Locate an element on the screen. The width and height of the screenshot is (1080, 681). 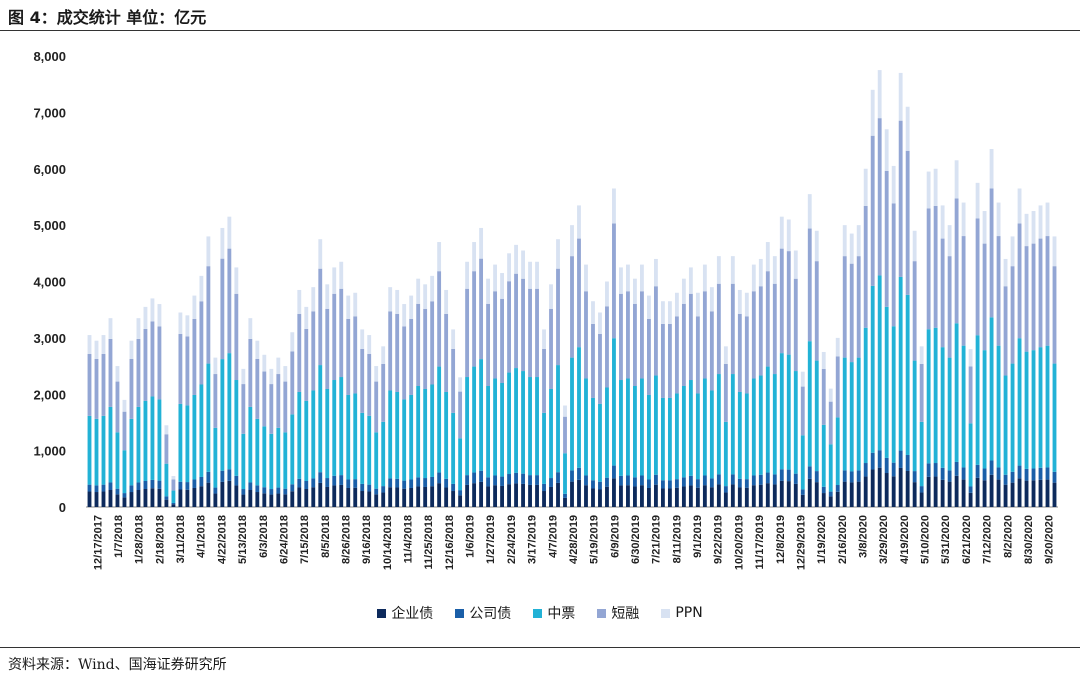
x-tick-label: 6/24/2018 is located at coordinates (284, 539).